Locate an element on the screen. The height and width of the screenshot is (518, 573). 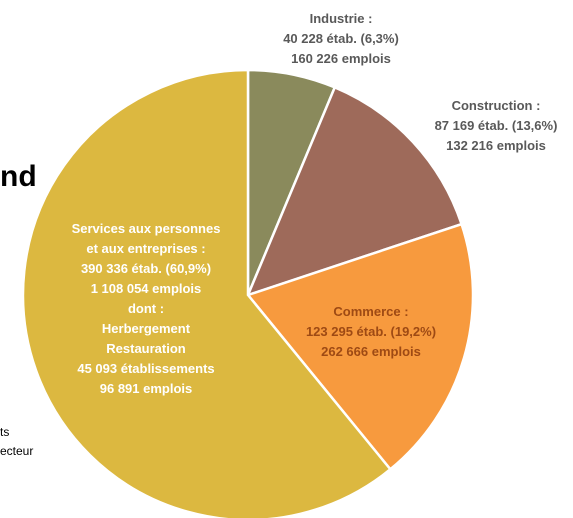
partial-text-line: ts is located at coordinates (5, 432).